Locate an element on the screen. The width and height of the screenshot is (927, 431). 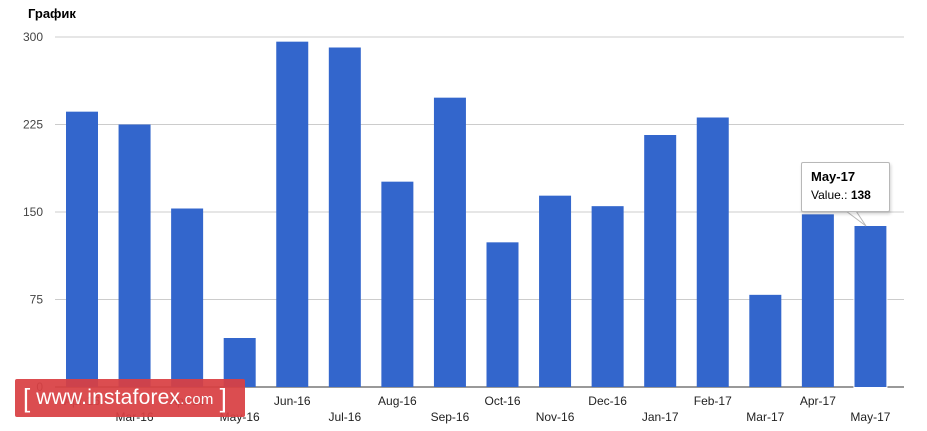
watermark-right-bracket: ] is located at coordinates (223, 398).